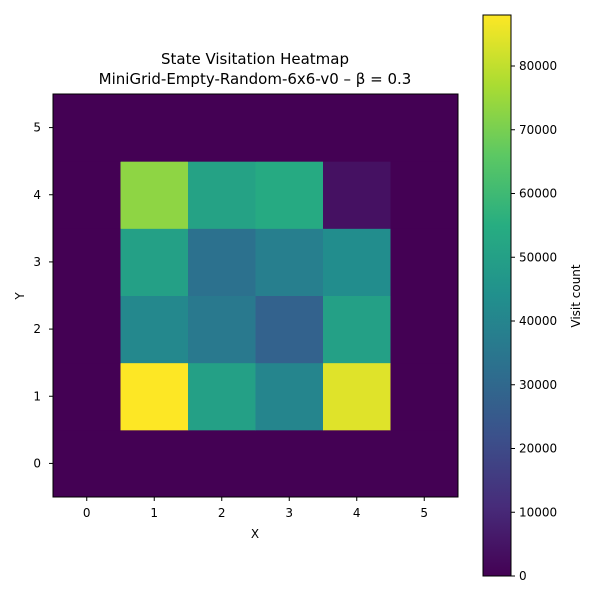 This screenshot has height=600, width=600. What do you see at coordinates (497, 295) in the screenshot?
I see `colorbar` at bounding box center [497, 295].